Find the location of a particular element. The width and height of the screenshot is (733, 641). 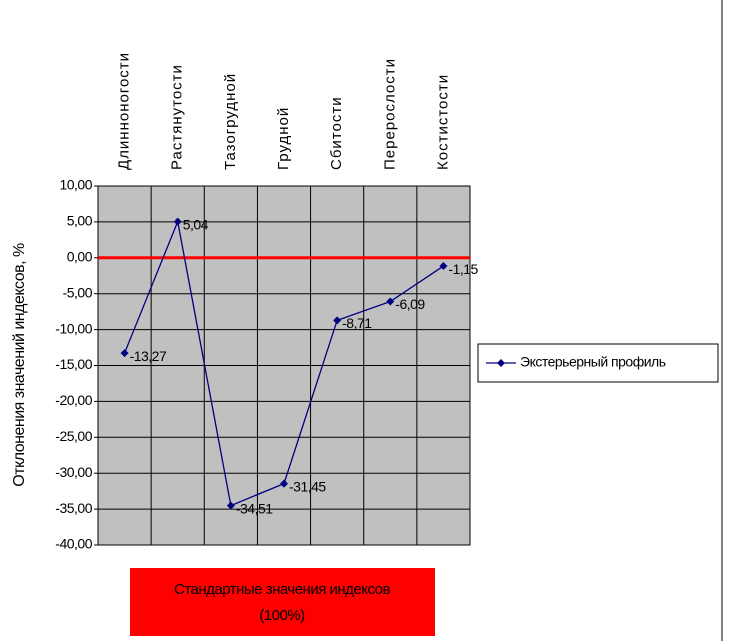

y-tick-label: -40,00 is located at coordinates (73, 544).